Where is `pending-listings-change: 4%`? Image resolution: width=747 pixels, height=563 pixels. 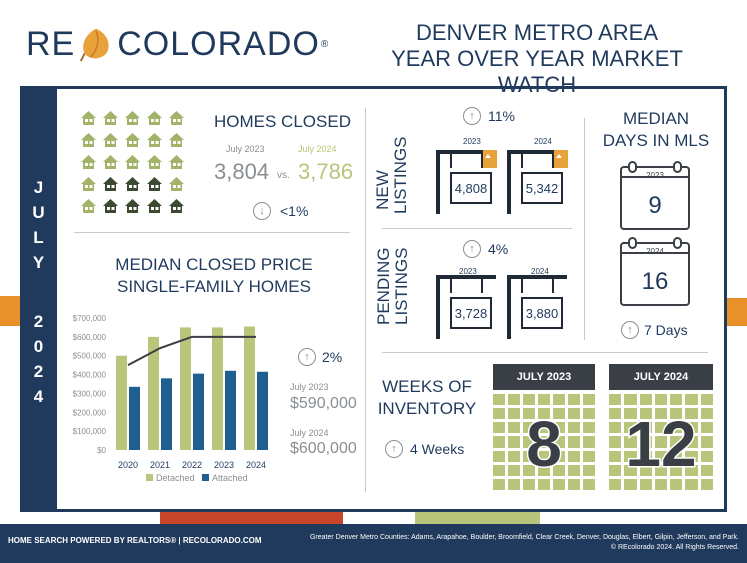 pending-listings-change: 4% is located at coordinates (498, 249).